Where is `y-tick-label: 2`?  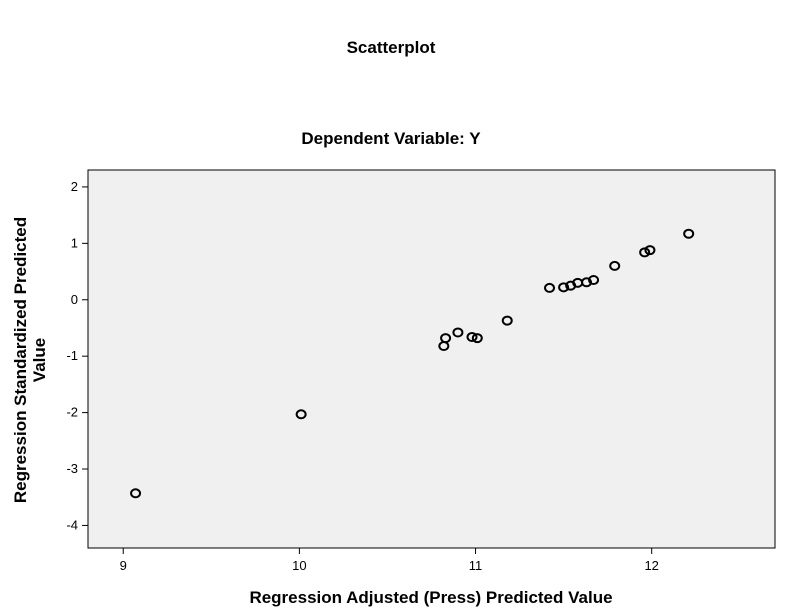 y-tick-label: 2 is located at coordinates (74, 186).